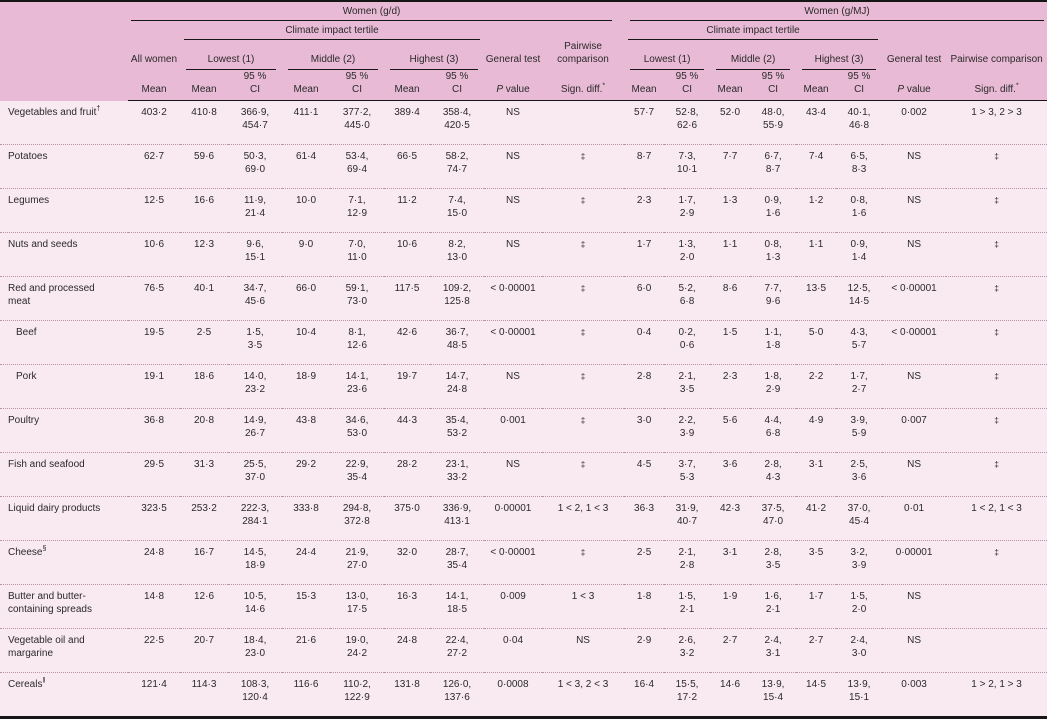 The image size is (1047, 719). What do you see at coordinates (306, 298) in the screenshot?
I see `mean-value: 66·0` at bounding box center [306, 298].